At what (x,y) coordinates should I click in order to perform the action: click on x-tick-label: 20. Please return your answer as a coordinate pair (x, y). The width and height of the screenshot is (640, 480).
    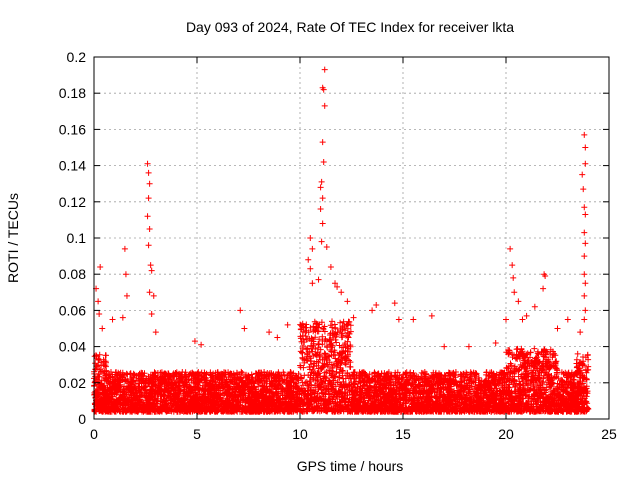
    Looking at the image, I should click on (506, 434).